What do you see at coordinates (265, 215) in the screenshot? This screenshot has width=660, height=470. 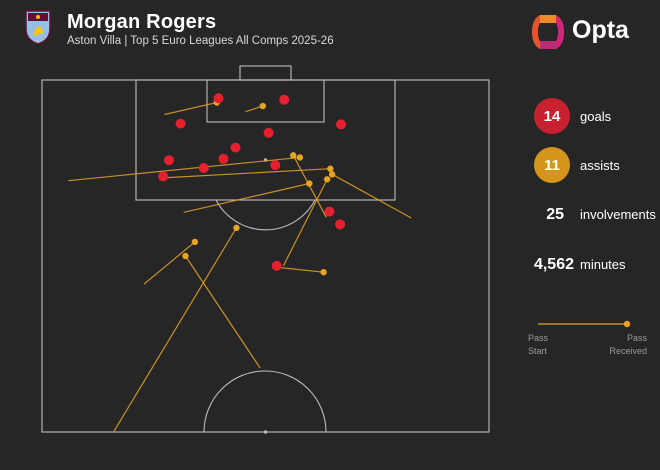 I see `penalty-arc` at bounding box center [265, 215].